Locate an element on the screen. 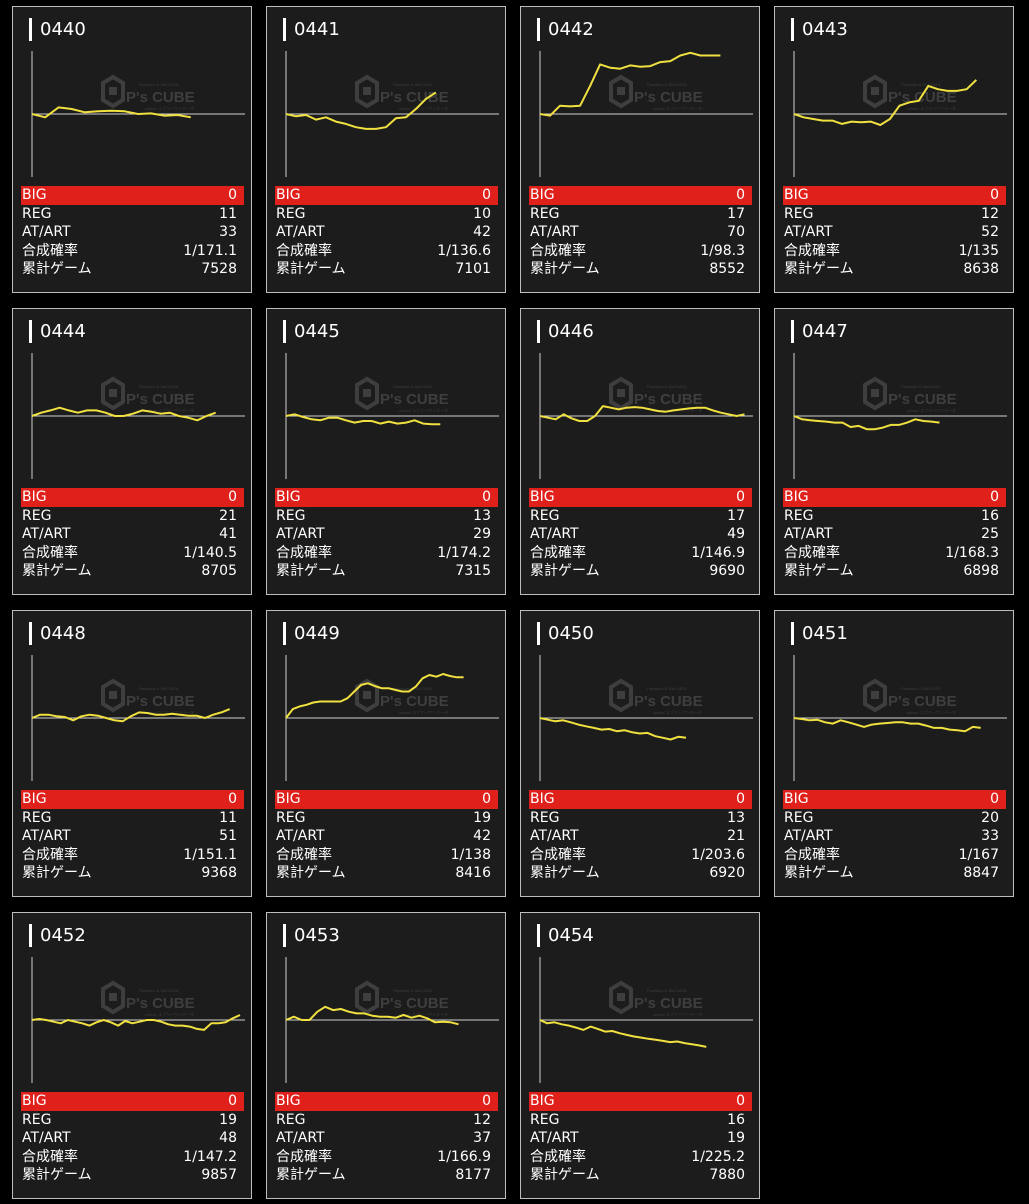 This screenshot has width=1029, height=1204. stat-value: 11 is located at coordinates (228, 213).